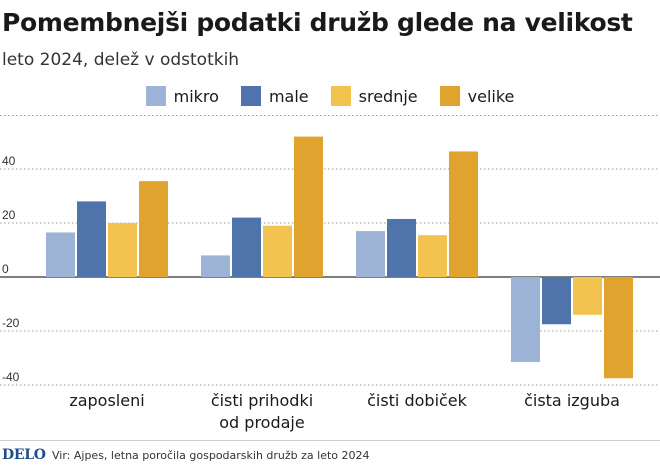  I want to click on y-tick-label: 40, so click(9, 161).